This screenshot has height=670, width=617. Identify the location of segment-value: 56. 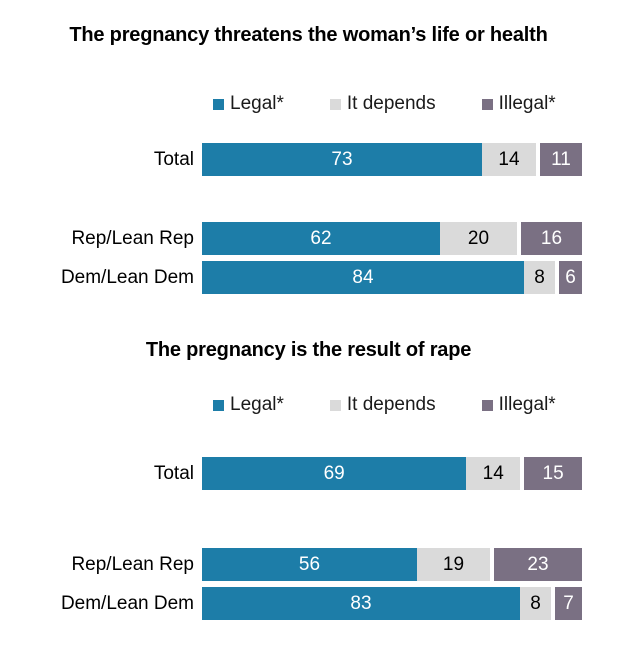
(309, 564).